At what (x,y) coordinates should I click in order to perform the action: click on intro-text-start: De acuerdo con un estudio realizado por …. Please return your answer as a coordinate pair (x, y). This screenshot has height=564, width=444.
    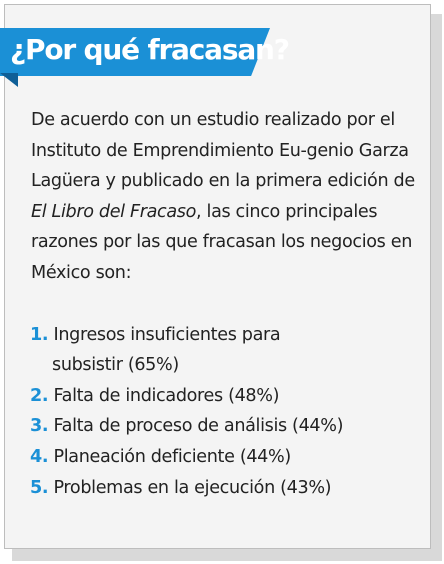
    Looking at the image, I should click on (223, 150).